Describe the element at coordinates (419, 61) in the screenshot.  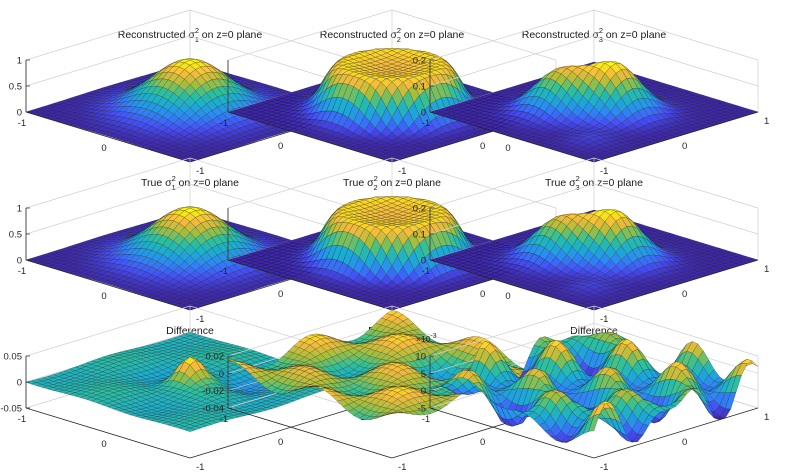
I see `z-tick-label: 0.2` at that location.